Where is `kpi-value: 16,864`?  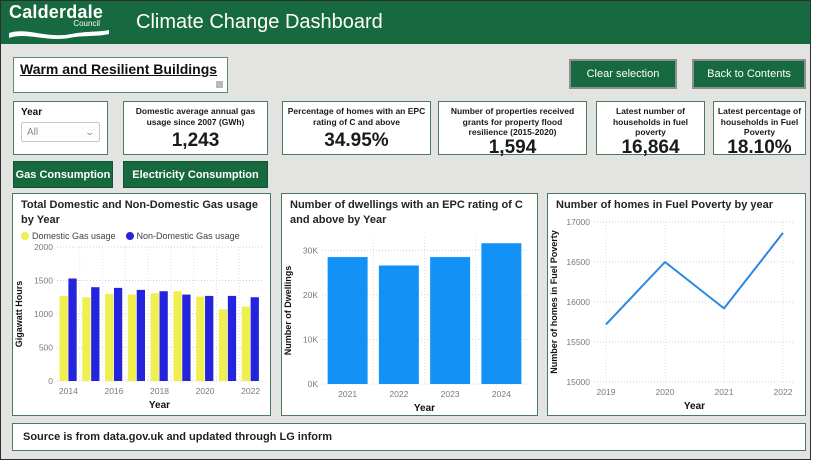
kpi-value: 16,864 is located at coordinates (650, 147).